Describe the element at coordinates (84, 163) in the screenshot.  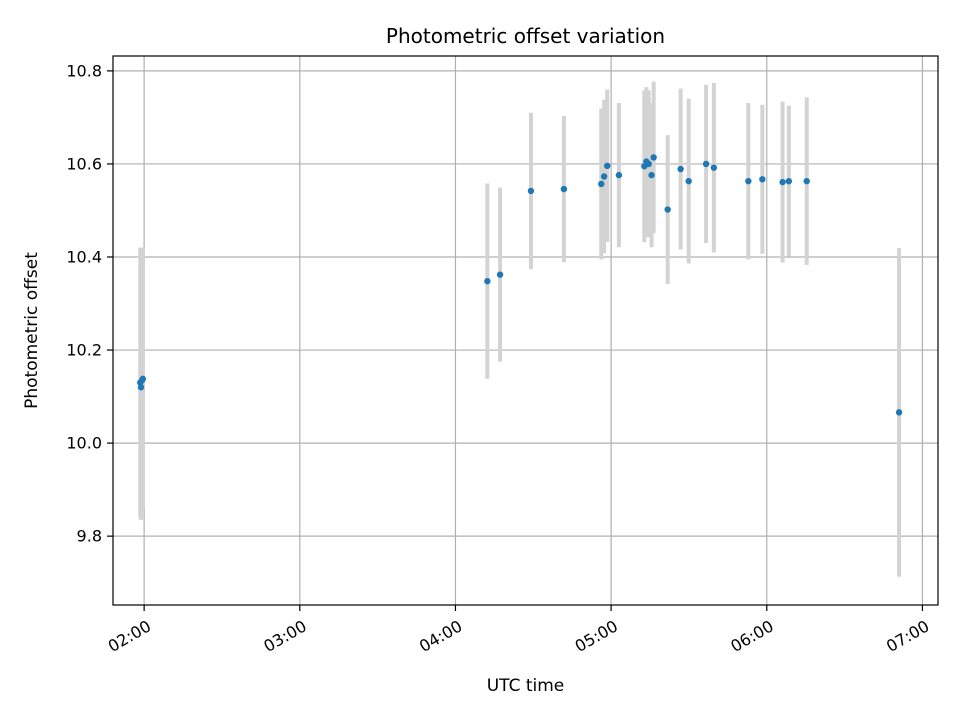
I see `y-tick-label-4: 10.6` at that location.